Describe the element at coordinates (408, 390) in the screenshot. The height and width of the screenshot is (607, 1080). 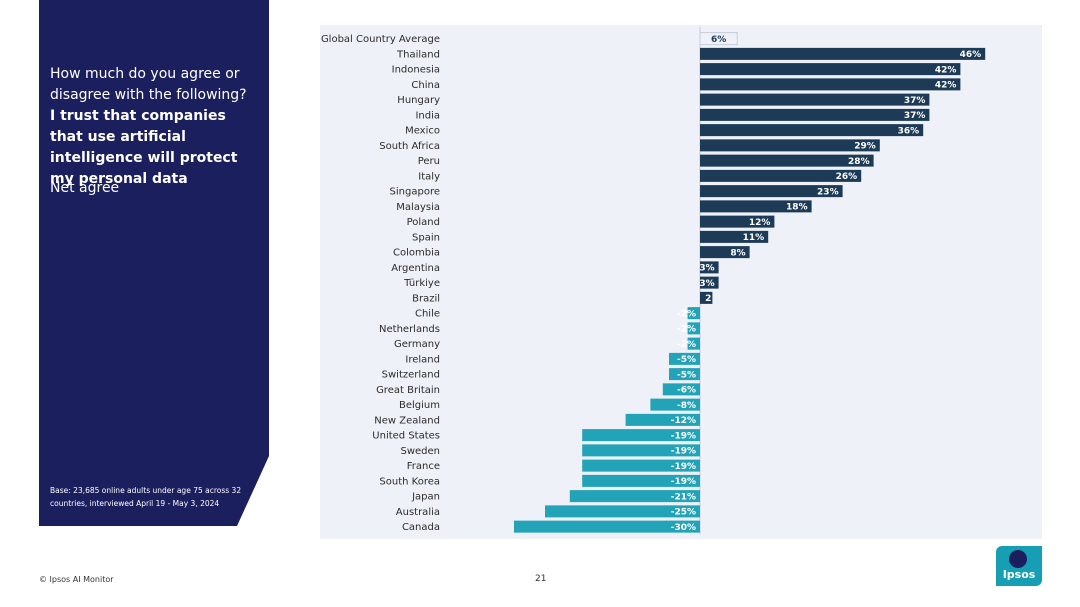
I see `category-label: Great Britain` at that location.